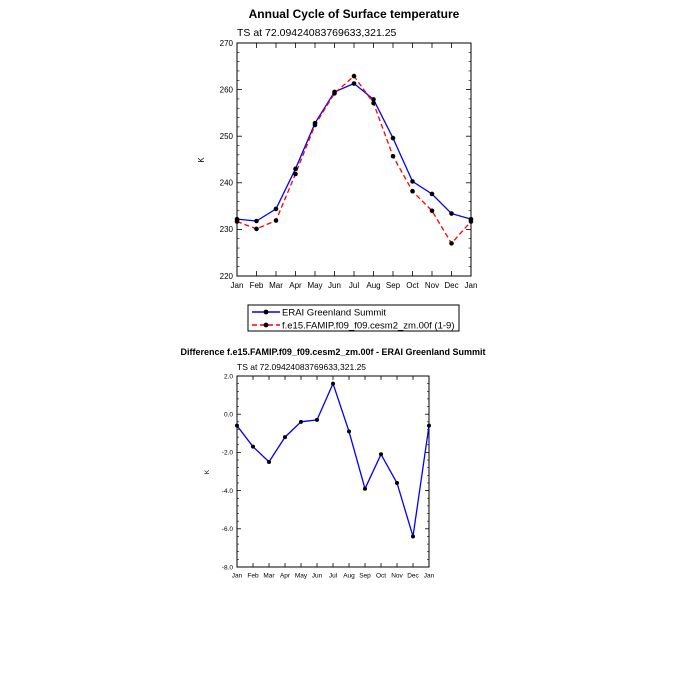 The width and height of the screenshot is (675, 675). Describe the element at coordinates (451, 285) in the screenshot. I see `chart1-x-tick-label: Dec` at that location.